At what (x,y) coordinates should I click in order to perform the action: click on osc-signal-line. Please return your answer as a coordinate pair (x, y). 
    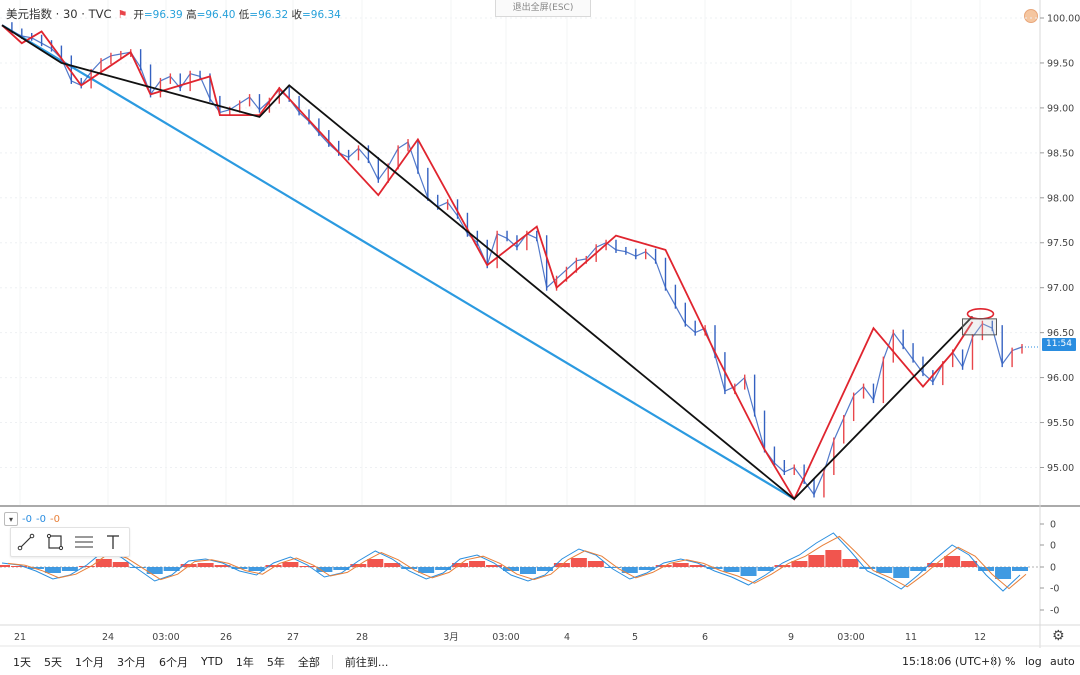
    Looking at the image, I should click on (517, 562).